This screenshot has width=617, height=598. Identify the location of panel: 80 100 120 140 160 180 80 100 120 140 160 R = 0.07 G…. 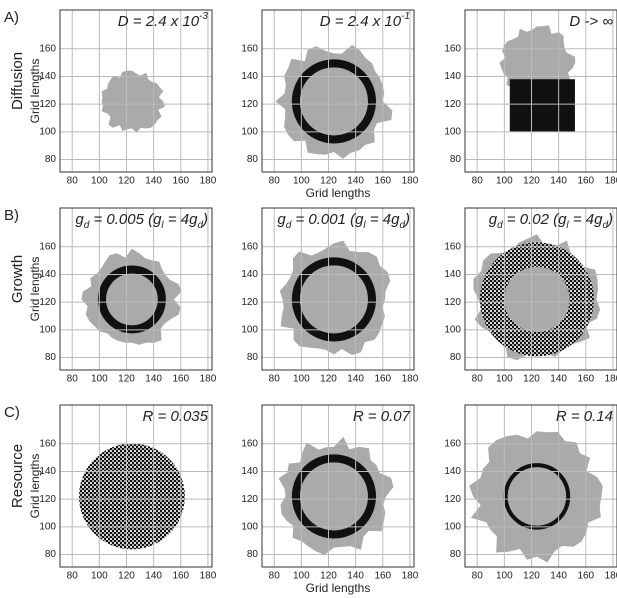
(330, 499).